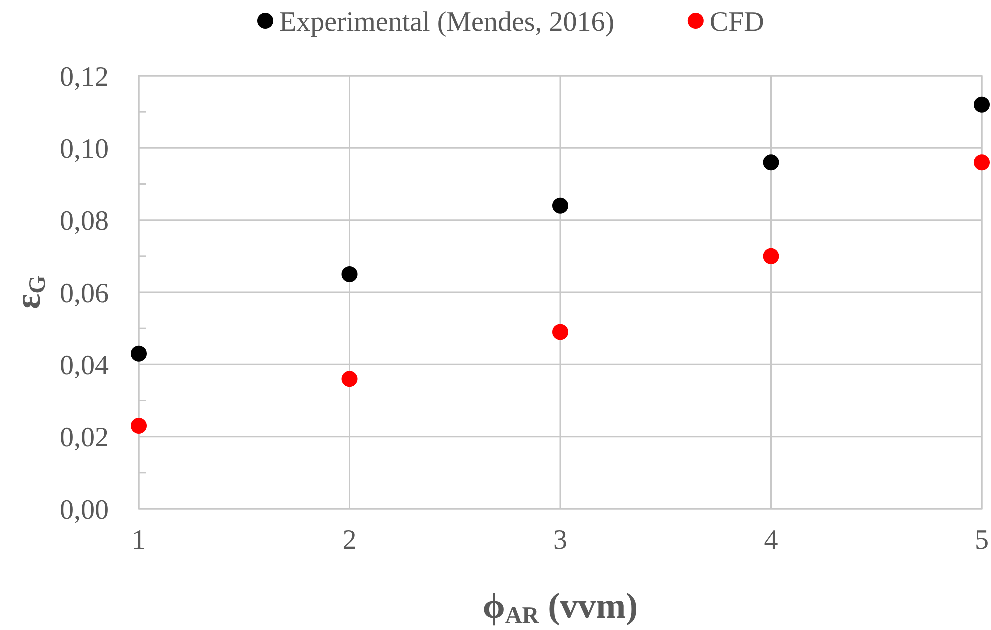 Image resolution: width=991 pixels, height=630 pixels. Describe the element at coordinates (84, 366) in the screenshot. I see `y-tick-label: 0,04` at that location.